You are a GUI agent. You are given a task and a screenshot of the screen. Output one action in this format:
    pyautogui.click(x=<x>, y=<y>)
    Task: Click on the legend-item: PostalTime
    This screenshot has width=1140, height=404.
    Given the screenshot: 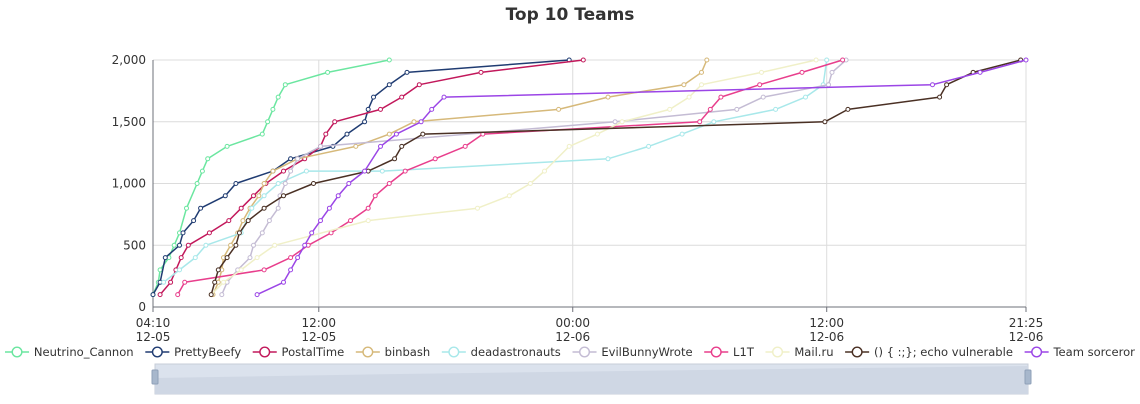 What is the action you would take?
    pyautogui.click(x=298, y=352)
    